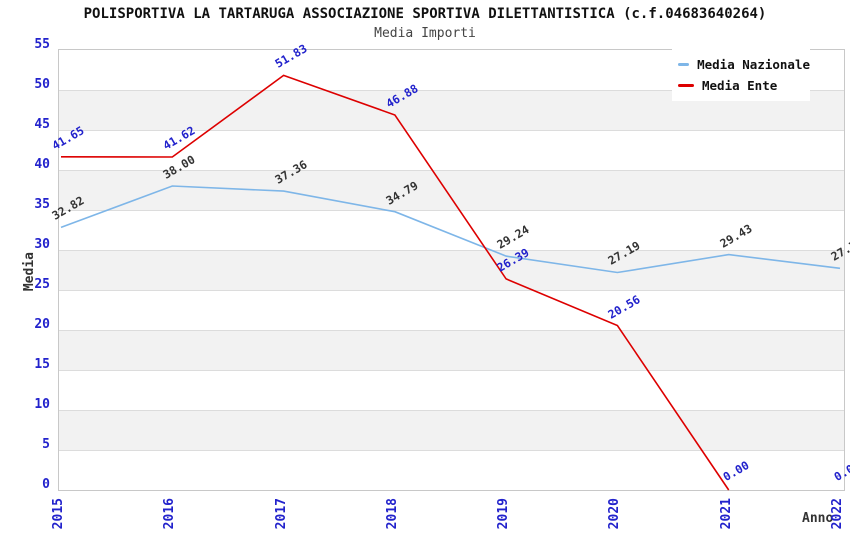 The image size is (850, 550). What do you see at coordinates (615, 514) in the screenshot?
I see `x-tick-label: 2020` at bounding box center [615, 514].